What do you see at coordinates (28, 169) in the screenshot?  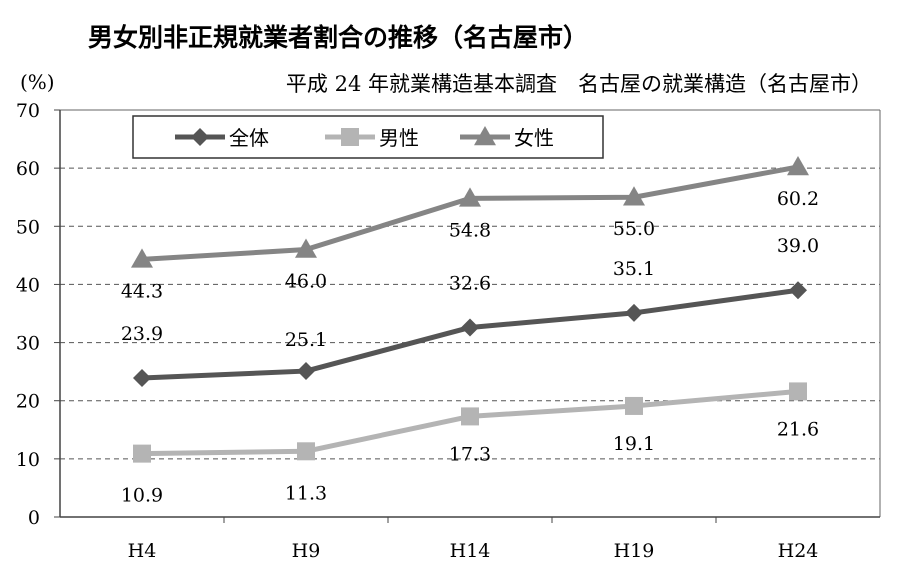 I see `y-tick-label-60: 60` at bounding box center [28, 169].